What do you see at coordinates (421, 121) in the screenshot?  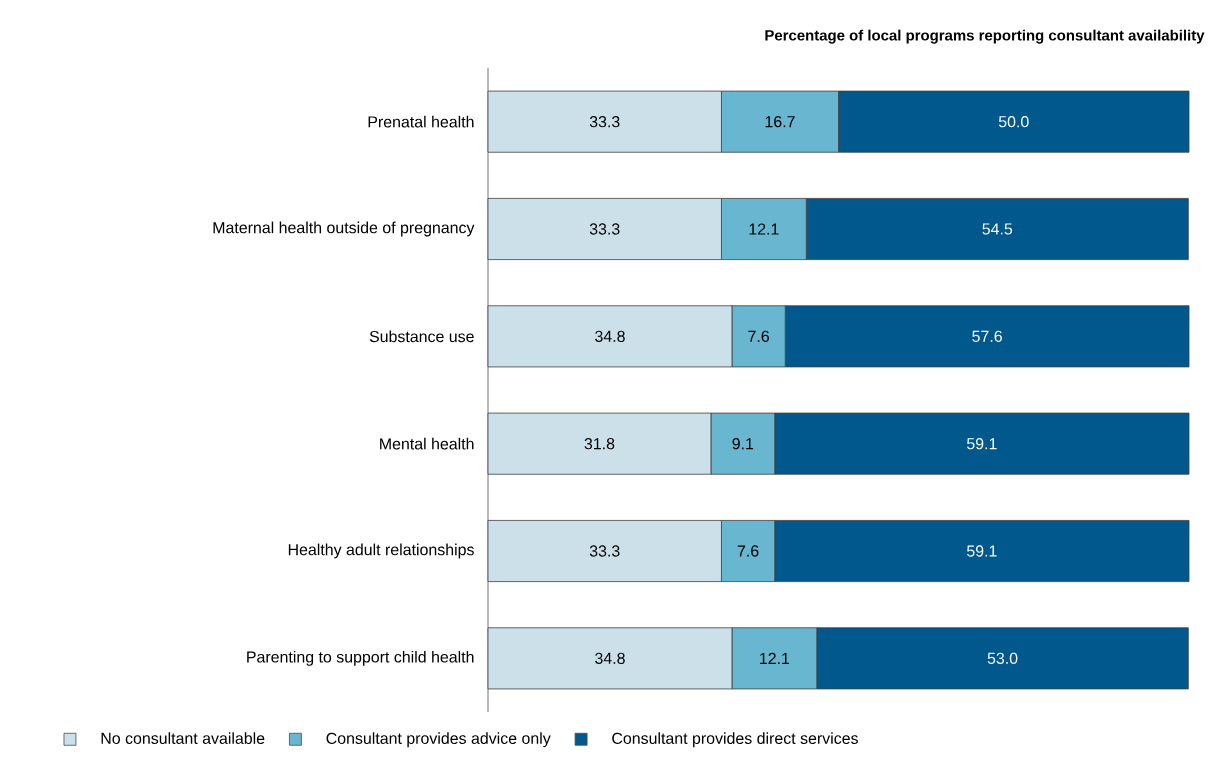 I see `y-tick-label: Prenatal health` at bounding box center [421, 121].